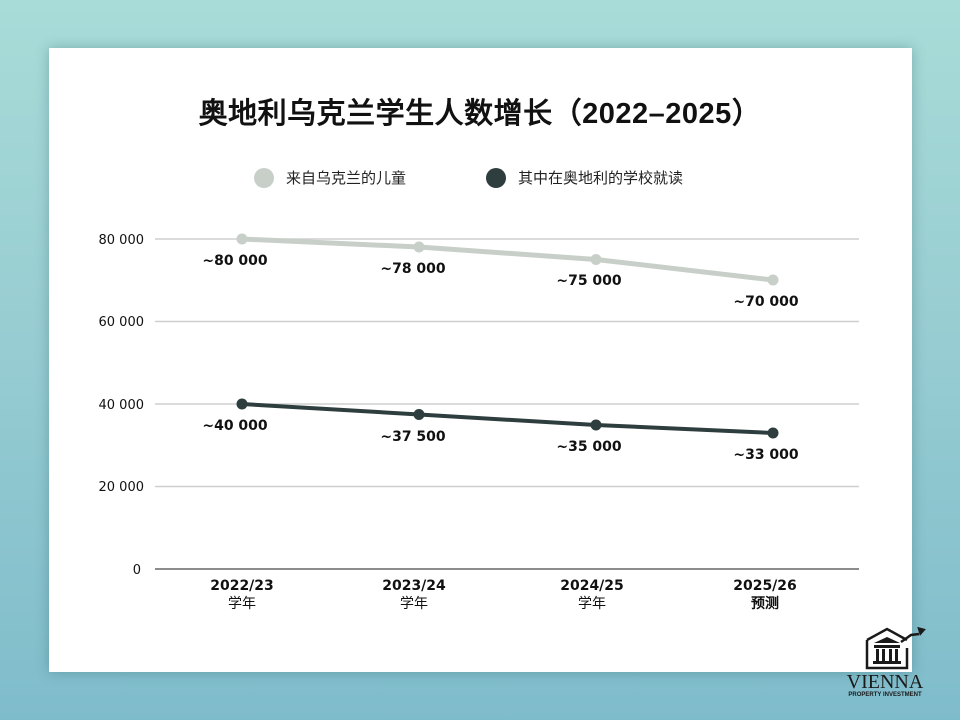 This screenshot has height=720, width=960. I want to click on y-tick: 20 000, so click(122, 487).